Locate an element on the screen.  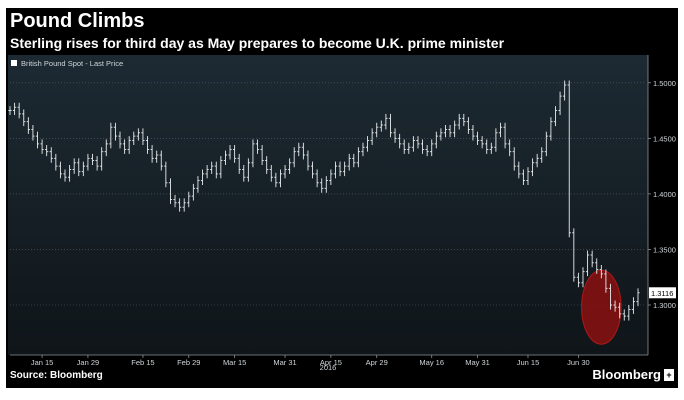
x-tick-label: Jan 15 is located at coordinates (42, 362).